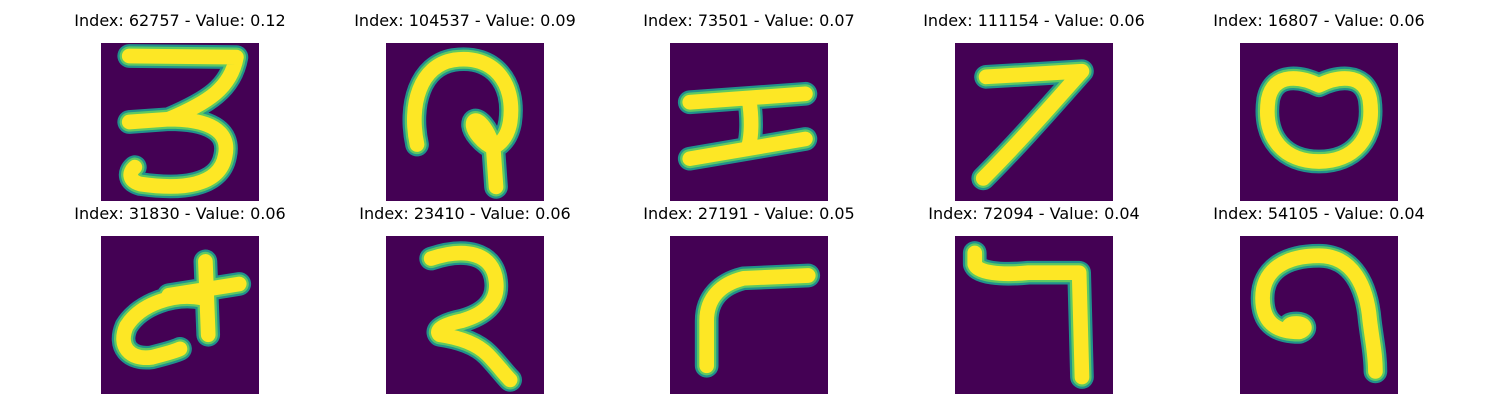  What do you see at coordinates (1034, 20) in the screenshot?
I see `panel-title: Index: 111154 - Value: 0.06` at bounding box center [1034, 20].